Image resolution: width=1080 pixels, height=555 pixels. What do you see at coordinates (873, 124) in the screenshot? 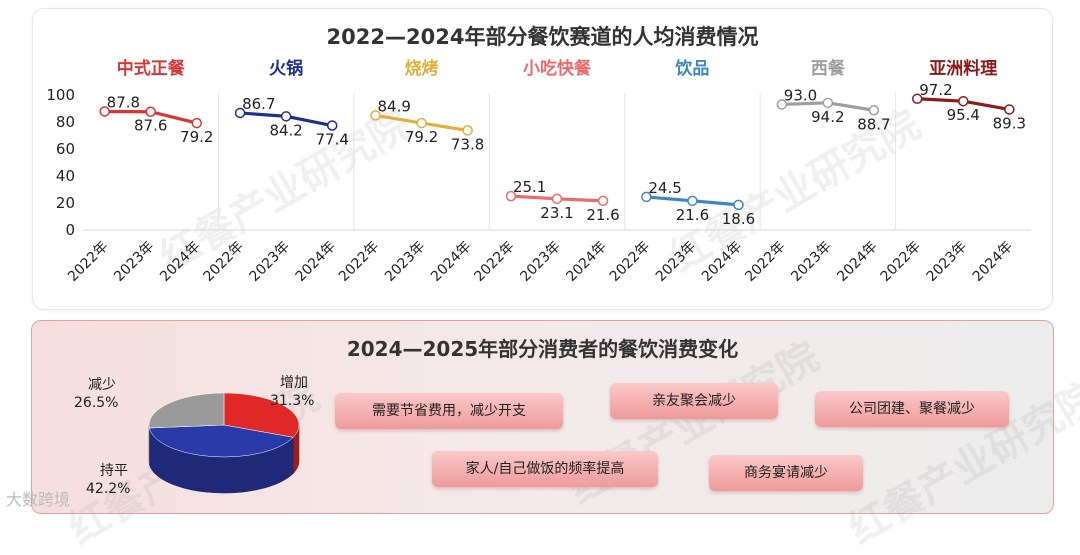
I see `data-label: 88.7` at bounding box center [873, 124].